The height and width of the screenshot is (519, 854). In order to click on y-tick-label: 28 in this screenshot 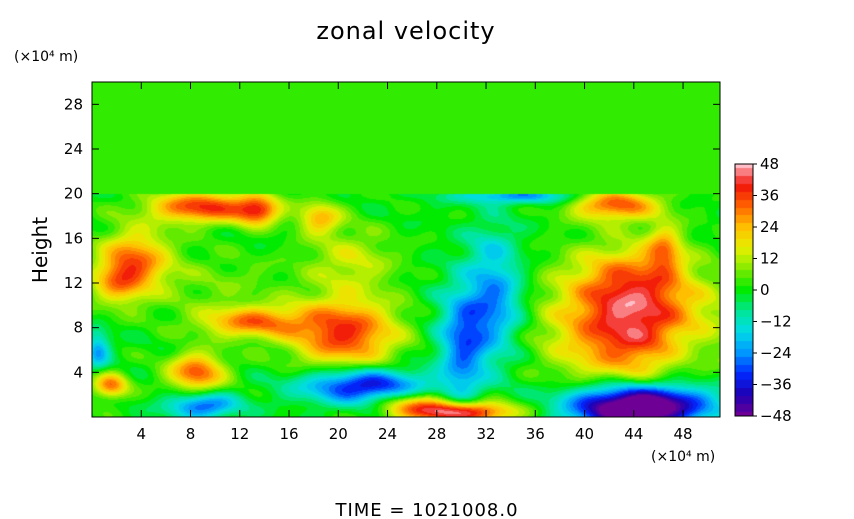, I will do `click(73, 104)`.